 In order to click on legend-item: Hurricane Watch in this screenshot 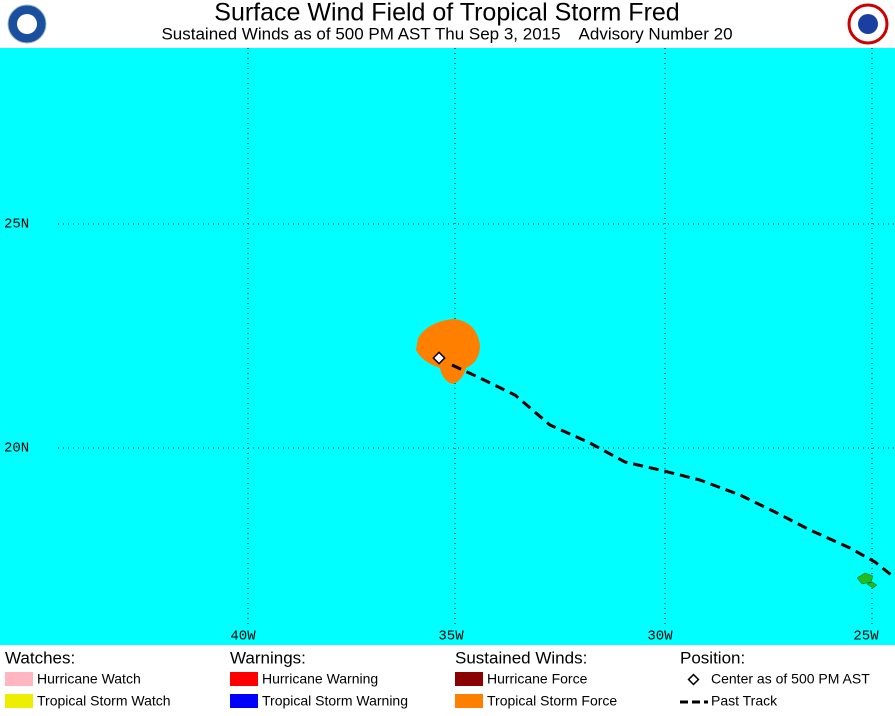, I will do `click(89, 679)`.